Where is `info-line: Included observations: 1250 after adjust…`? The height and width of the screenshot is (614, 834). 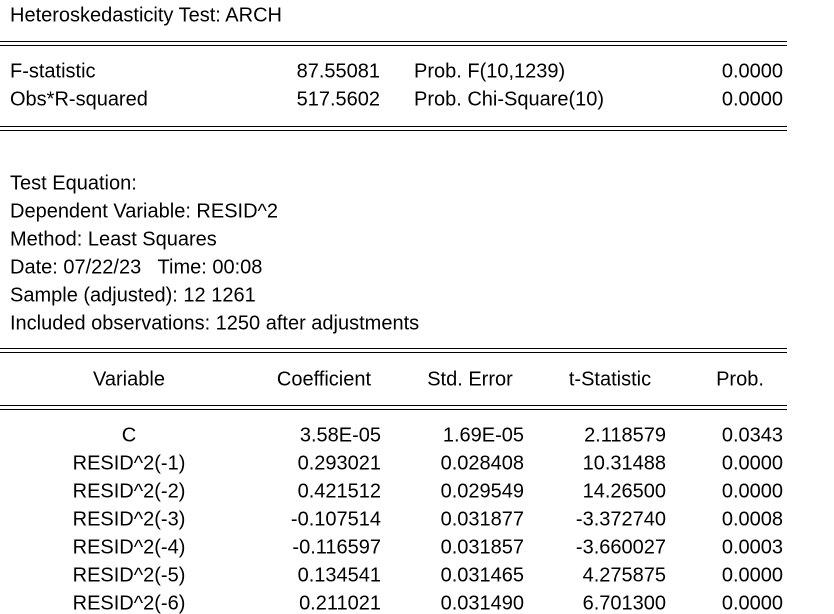 info-line: Included observations: 1250 after adjust… is located at coordinates (214, 323).